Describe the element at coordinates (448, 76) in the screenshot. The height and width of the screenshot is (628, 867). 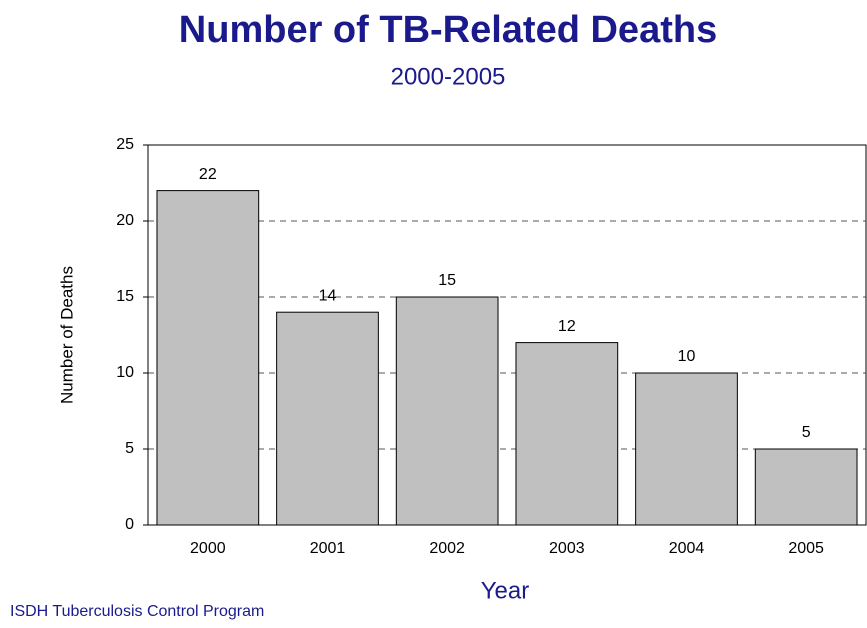
I see `chart-subtitle: 2000-2005` at that location.